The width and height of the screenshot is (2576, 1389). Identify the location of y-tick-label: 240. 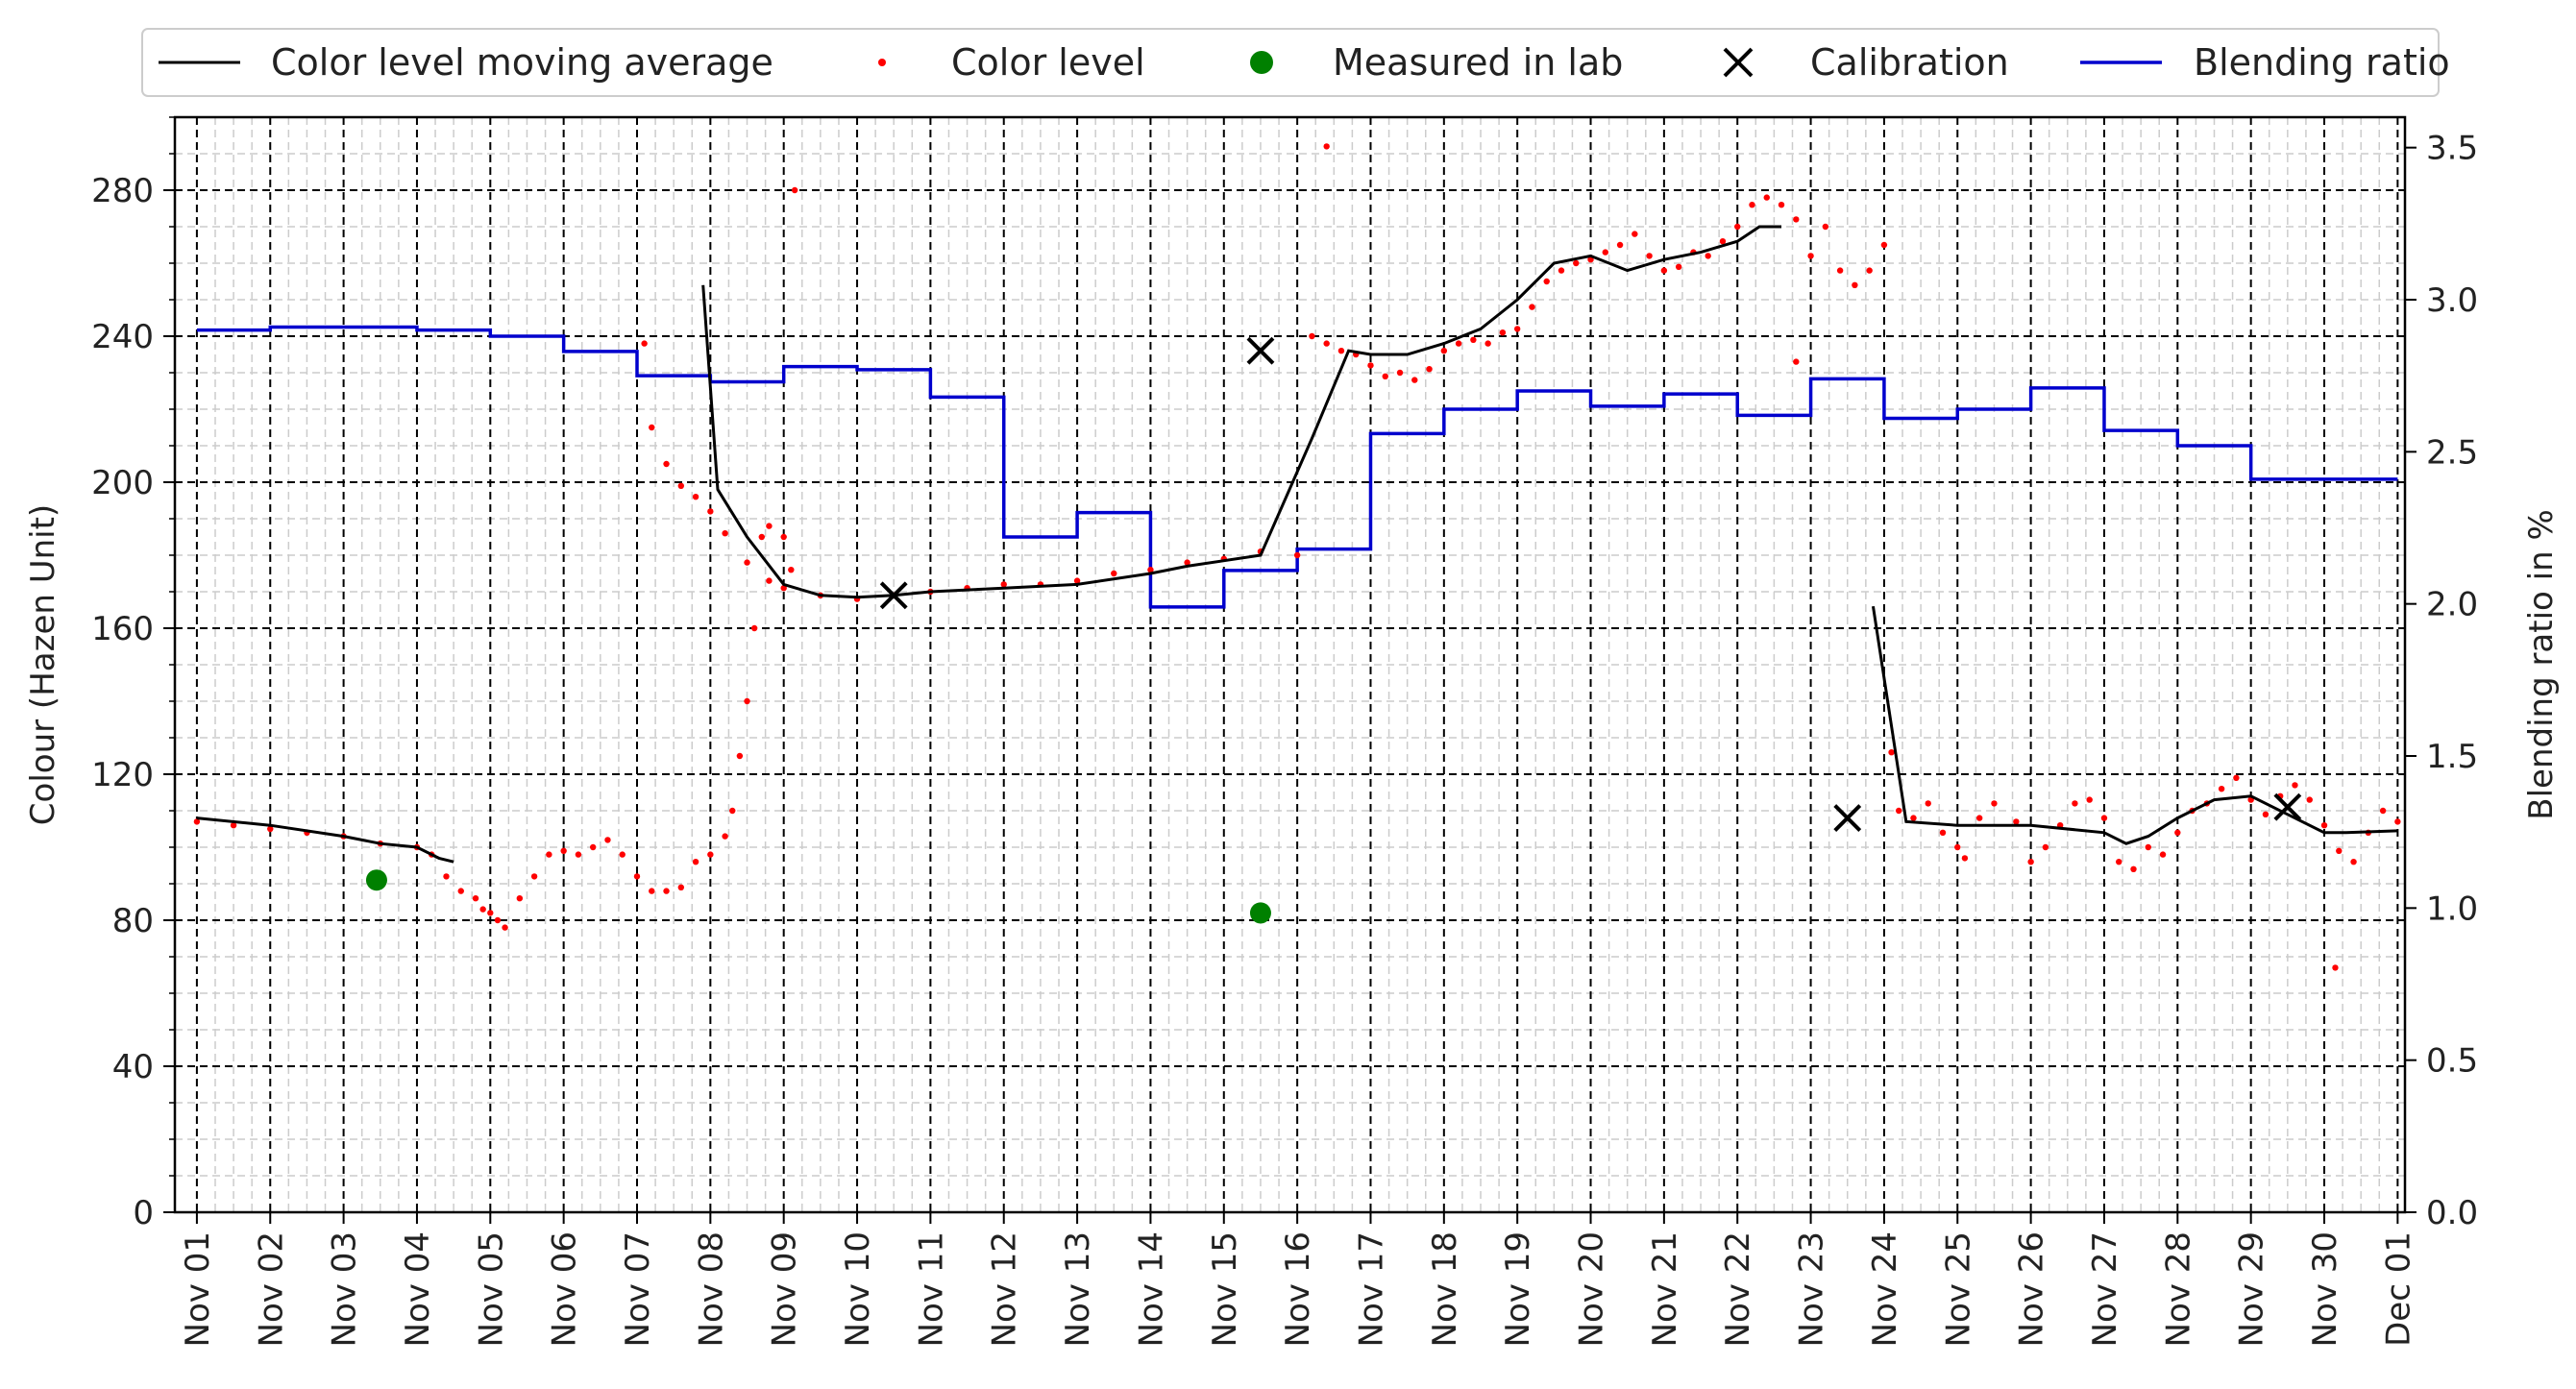
(122, 337).